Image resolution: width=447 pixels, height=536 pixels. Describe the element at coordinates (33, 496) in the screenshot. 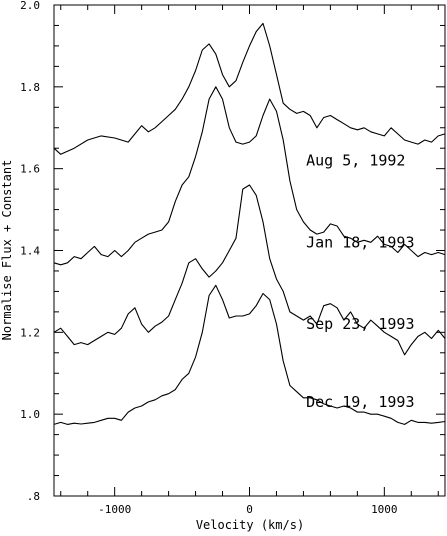

I see `y-tick-label: .8` at that location.